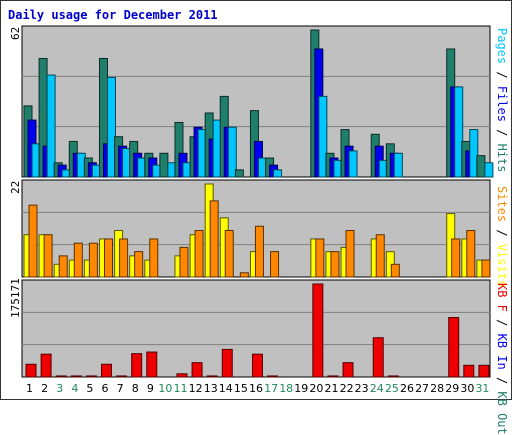  Describe the element at coordinates (301, 388) in the screenshot. I see `day-label-19: 19` at that location.